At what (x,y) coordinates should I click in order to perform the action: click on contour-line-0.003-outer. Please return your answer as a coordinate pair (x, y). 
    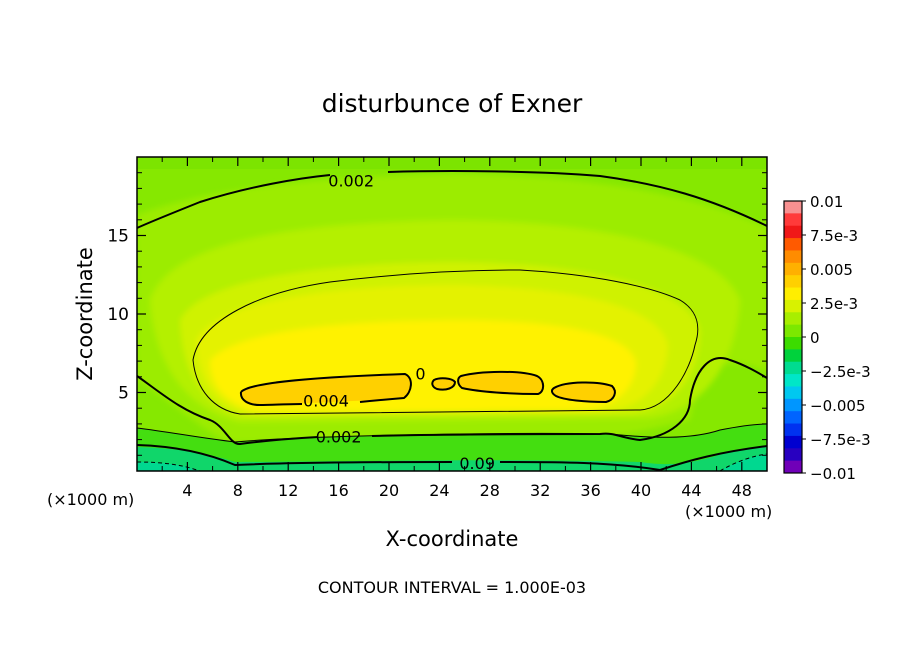
    Looking at the image, I should click on (445, 342).